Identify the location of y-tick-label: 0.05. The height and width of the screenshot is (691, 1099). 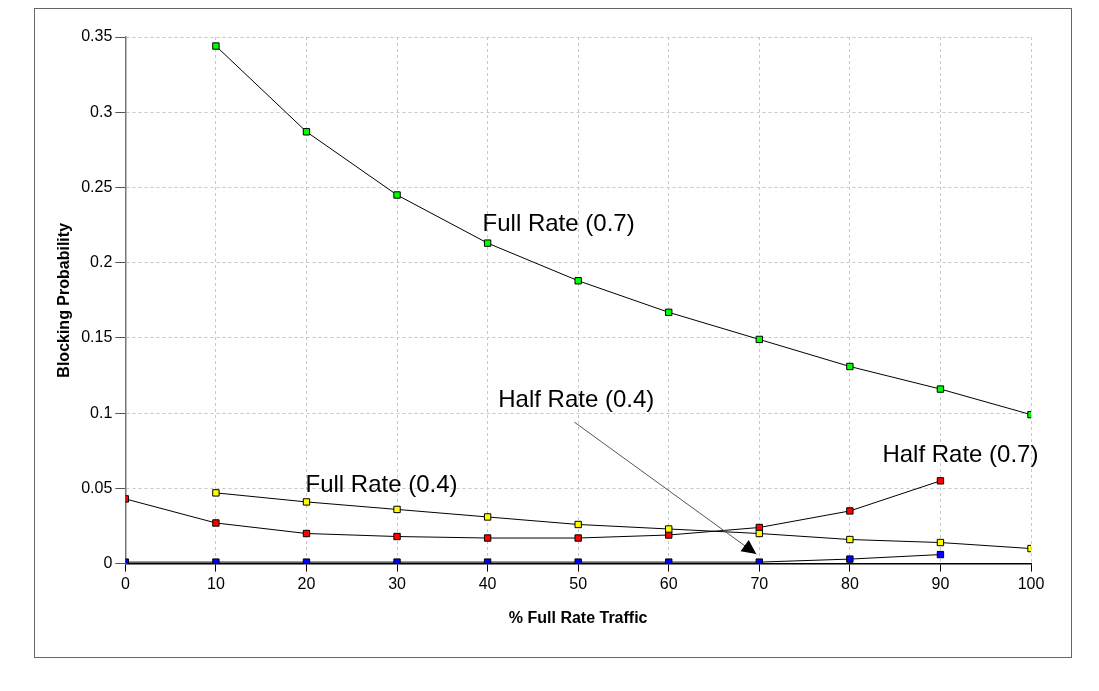
(97, 487).